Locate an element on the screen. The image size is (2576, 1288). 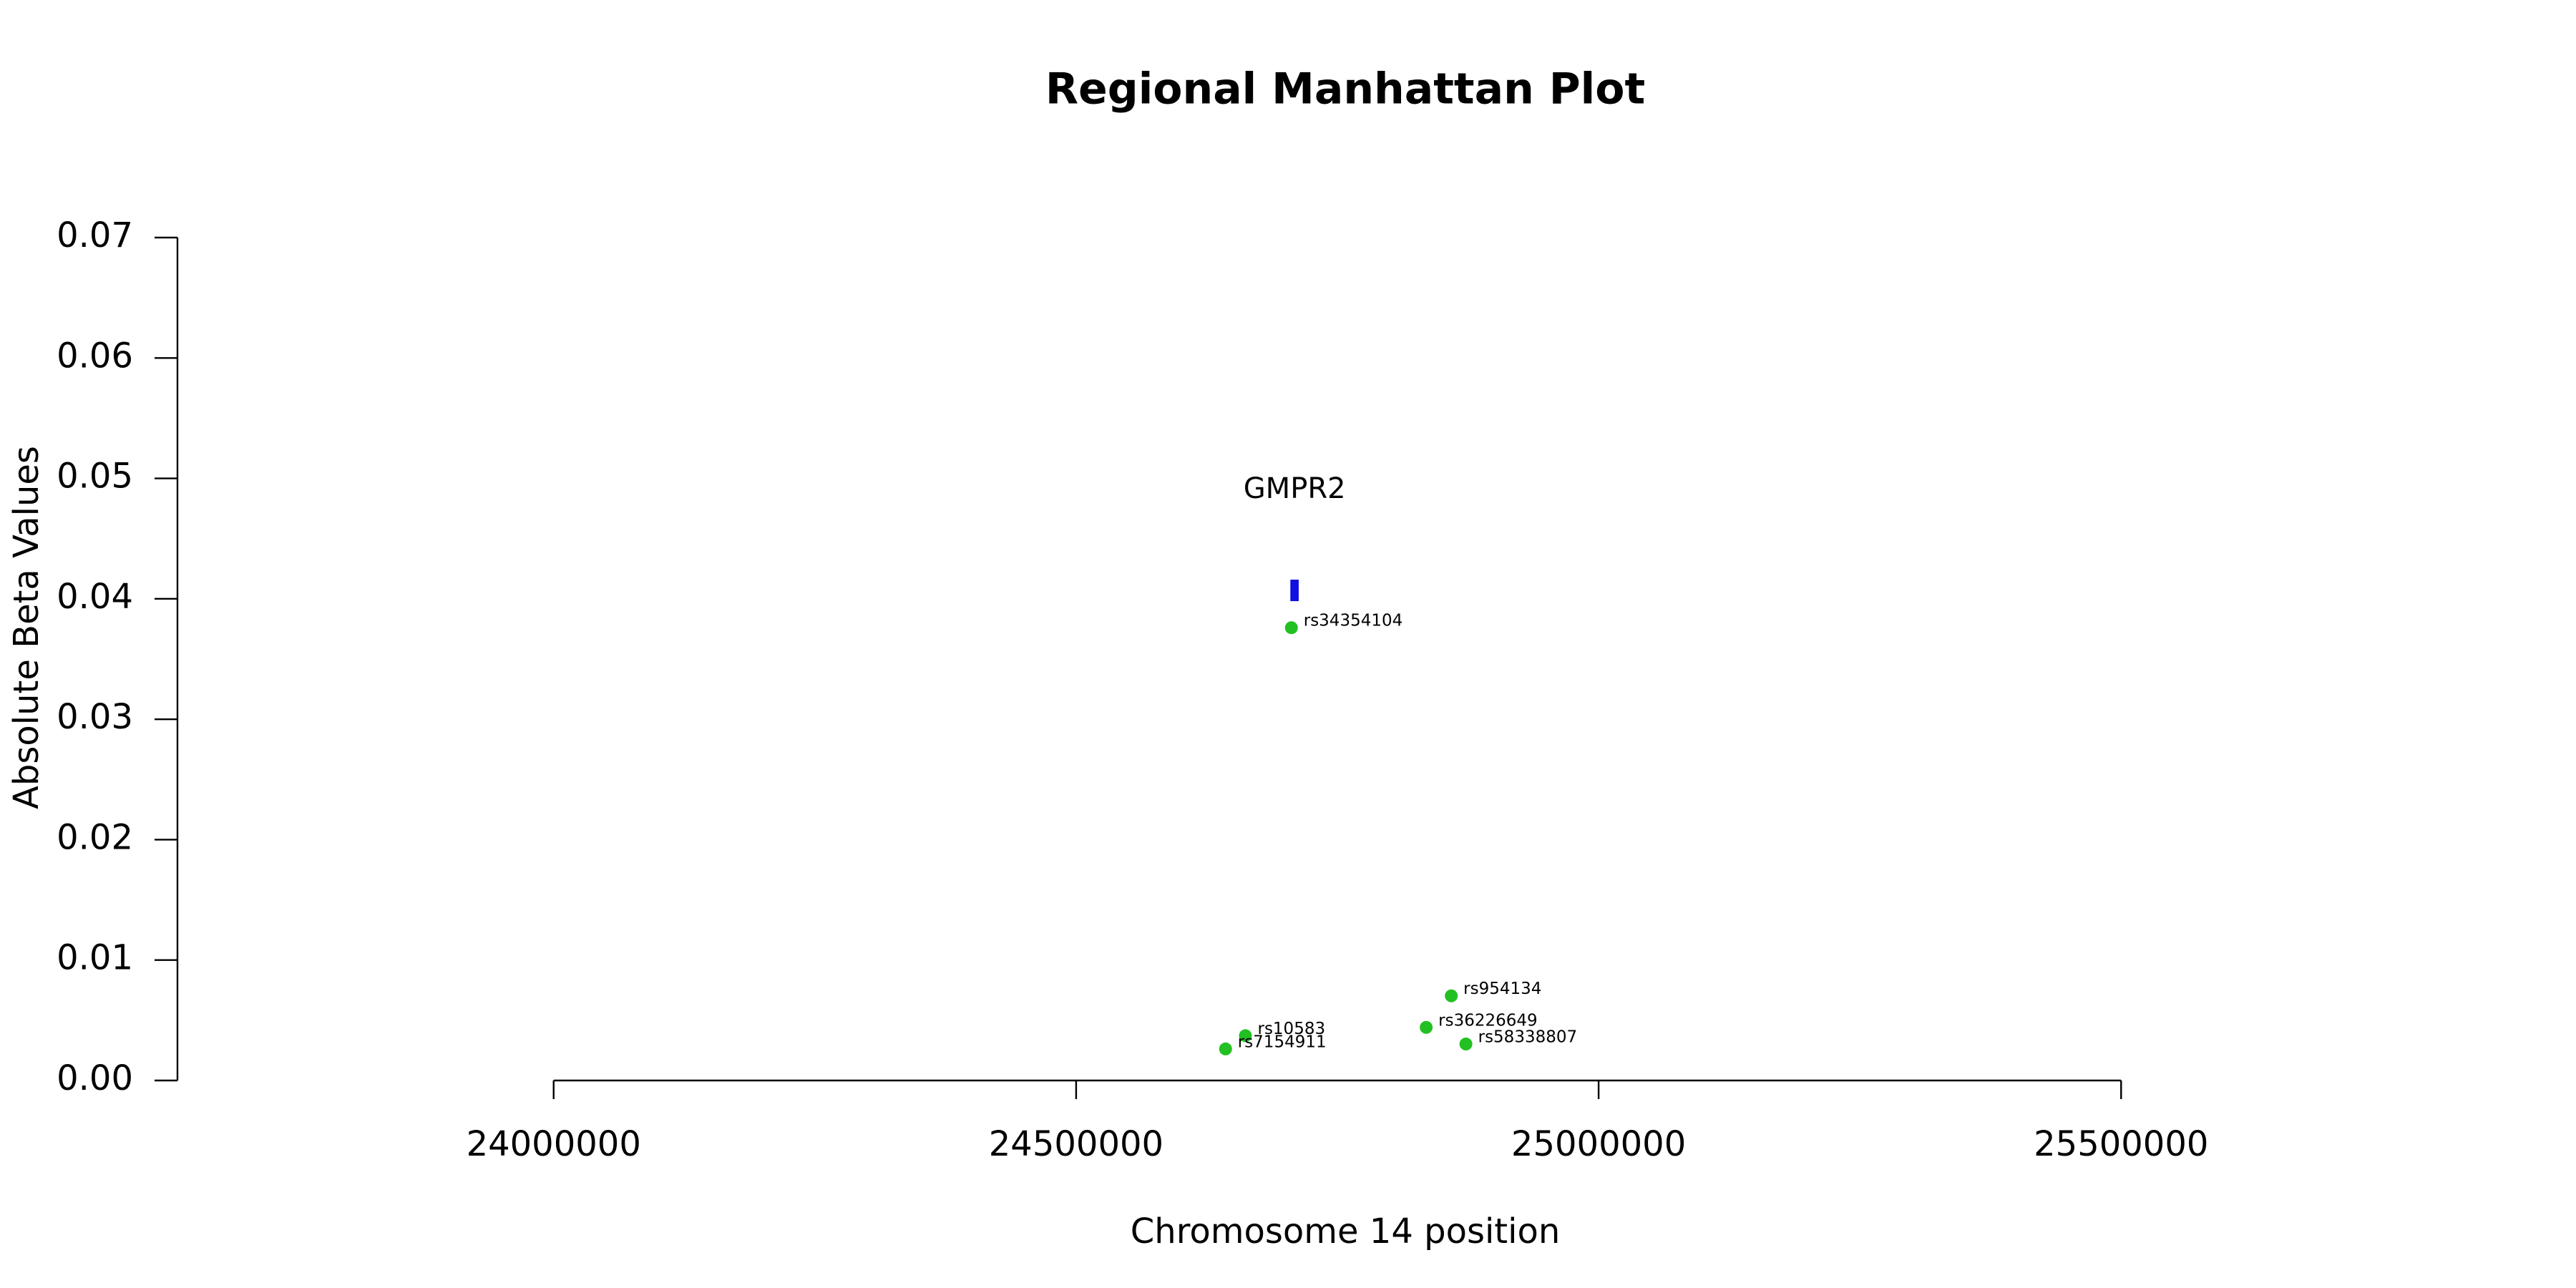
snp-label: rs954134 is located at coordinates (1502, 989).